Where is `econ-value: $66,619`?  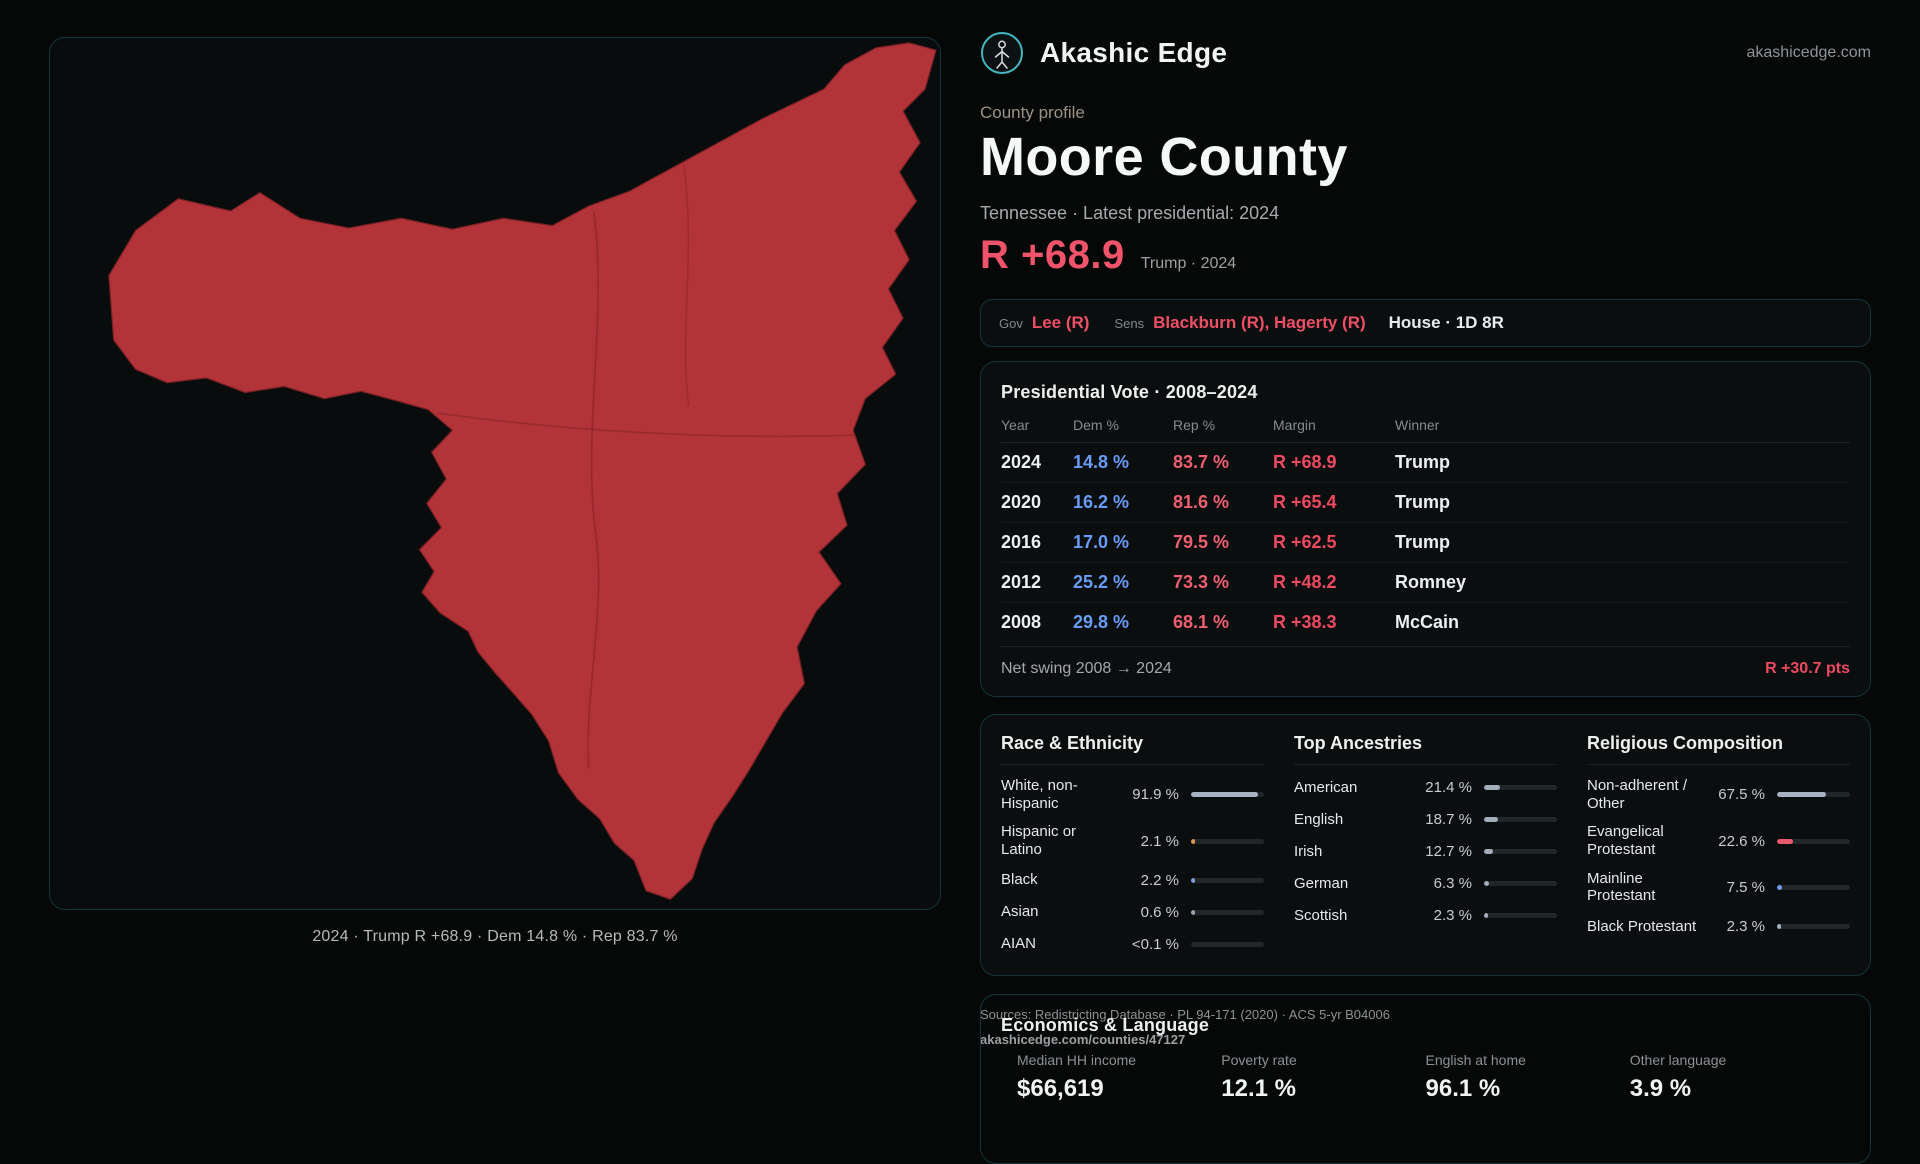 econ-value: $66,619 is located at coordinates (1060, 1088).